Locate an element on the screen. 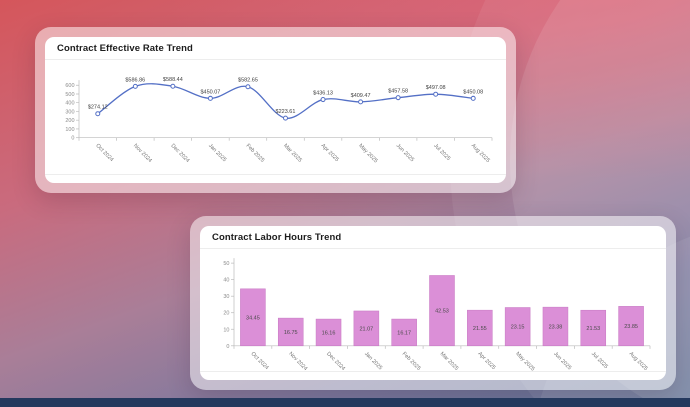  card-title: Contract Effective Rate Trend is located at coordinates (125, 48).